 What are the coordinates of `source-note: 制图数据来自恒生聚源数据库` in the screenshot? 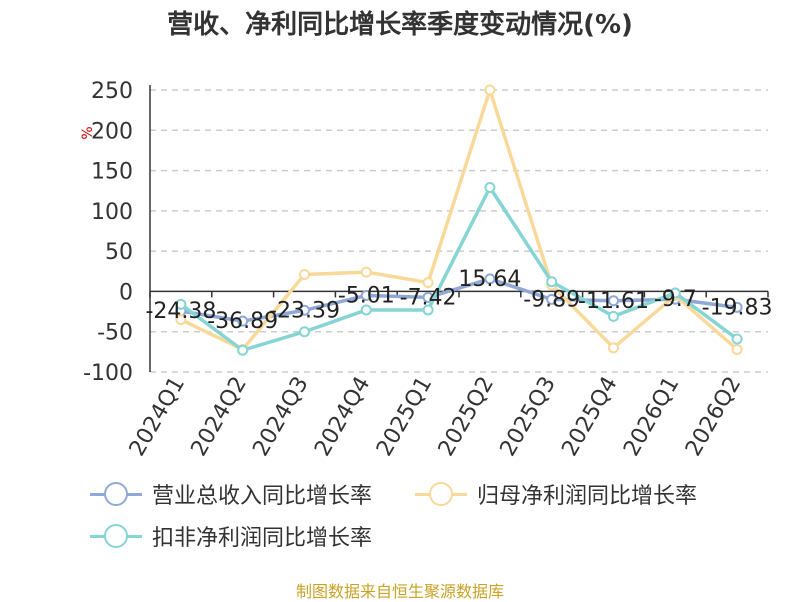 It's located at (399, 591).